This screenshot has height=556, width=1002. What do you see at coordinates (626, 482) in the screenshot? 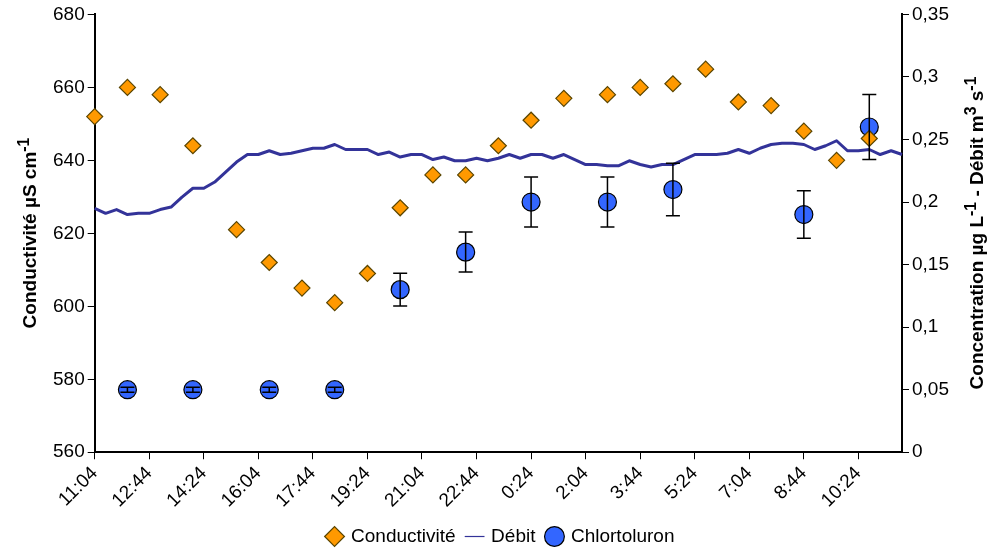
I see `x-tick-label: 3:44` at bounding box center [626, 482].